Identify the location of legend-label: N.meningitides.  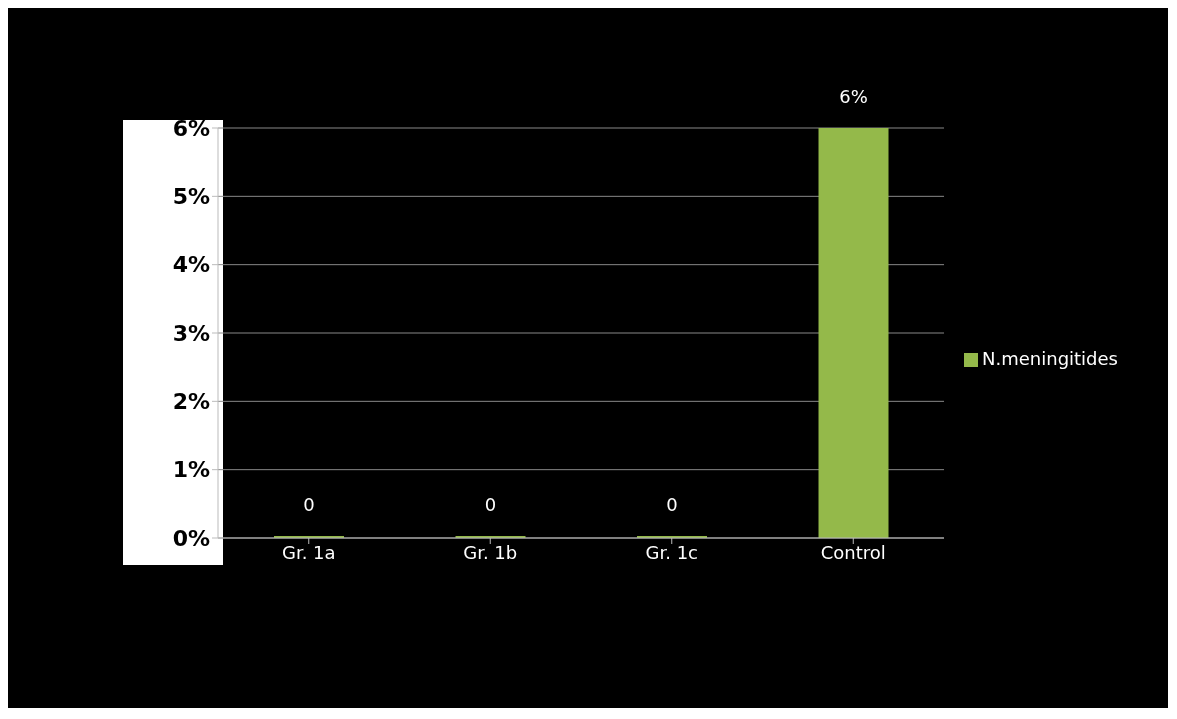
(1050, 358).